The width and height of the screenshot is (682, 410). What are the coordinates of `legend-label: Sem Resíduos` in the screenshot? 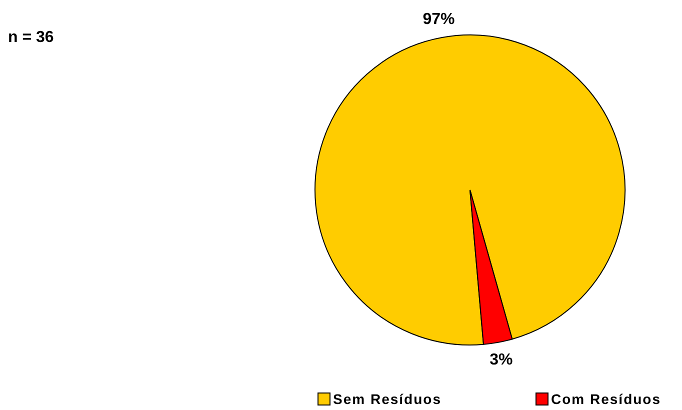 It's located at (387, 399).